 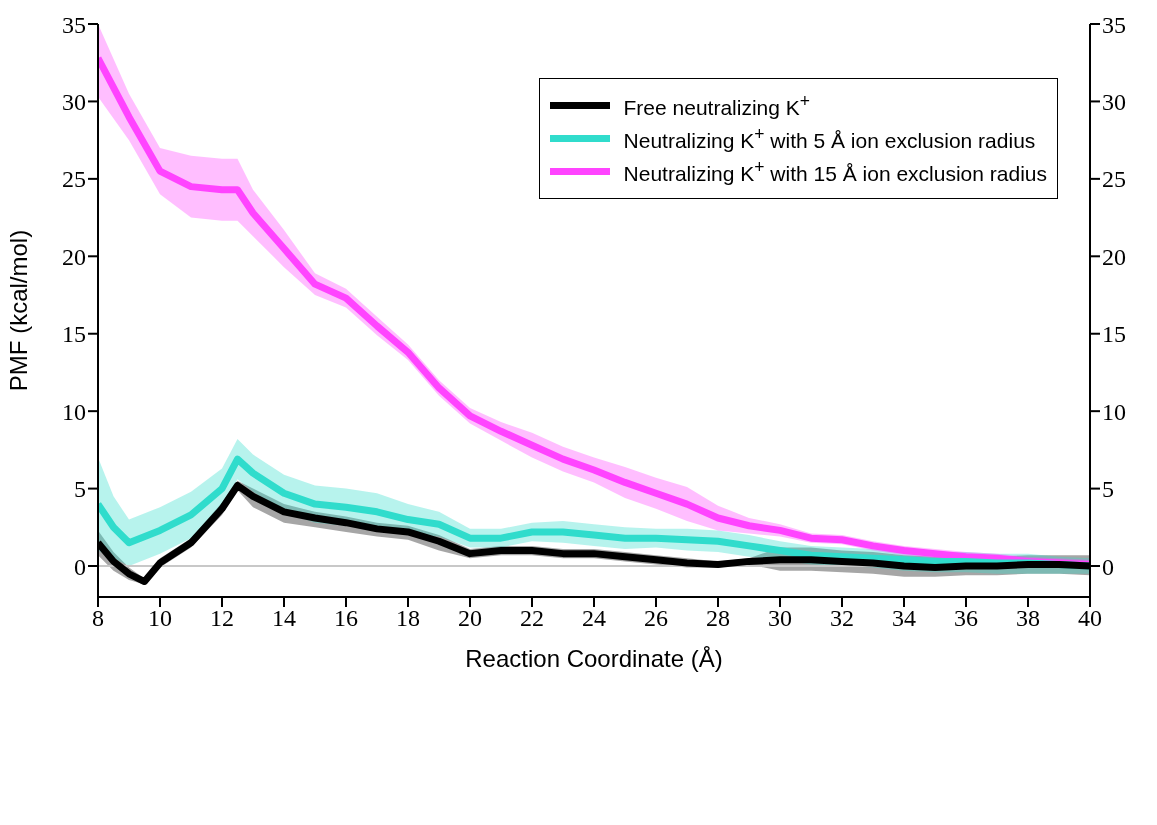 I want to click on x-tick-label: 28, so click(x=718, y=618).